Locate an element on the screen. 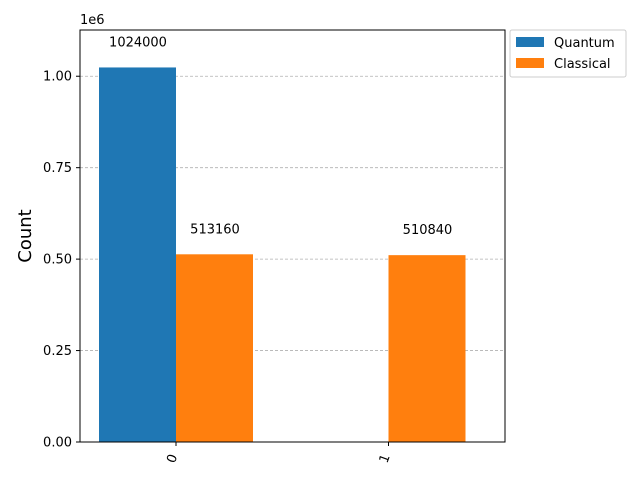 Image resolution: width=640 pixels, height=480 pixels. y-axis-label: Count is located at coordinates (25, 235).